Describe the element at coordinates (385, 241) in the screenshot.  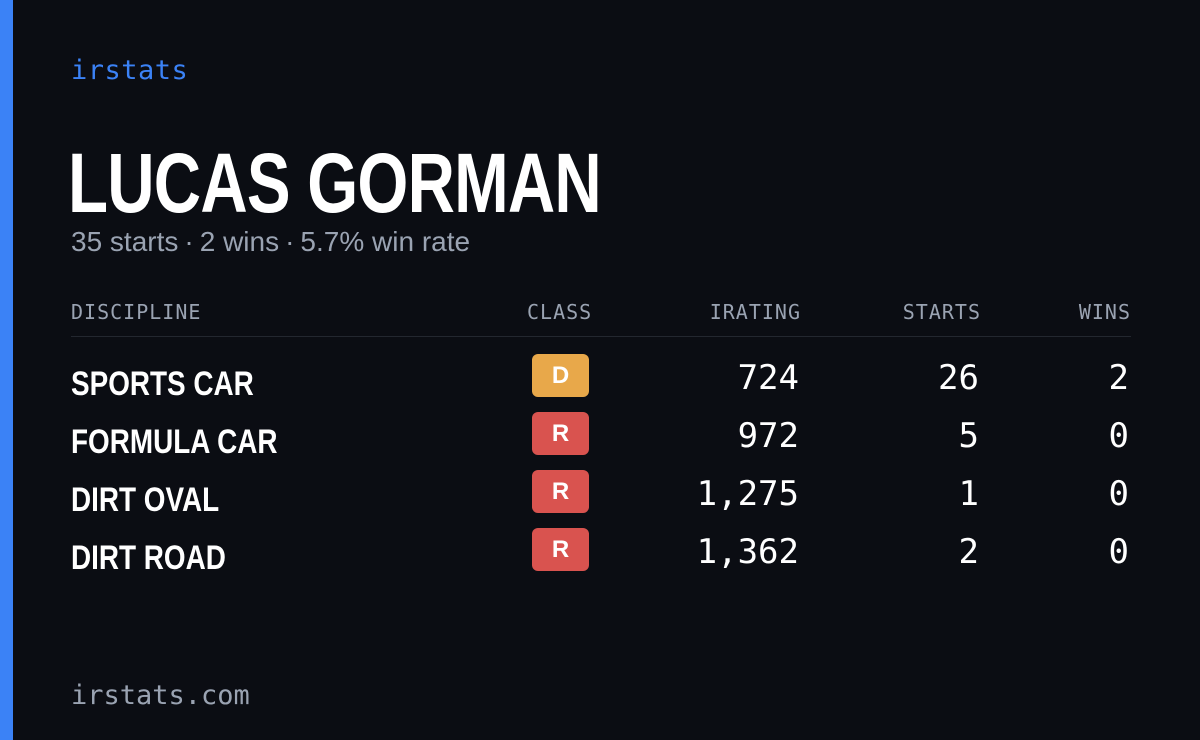
I see `win-rate-summary: 5.7% win rate` at that location.